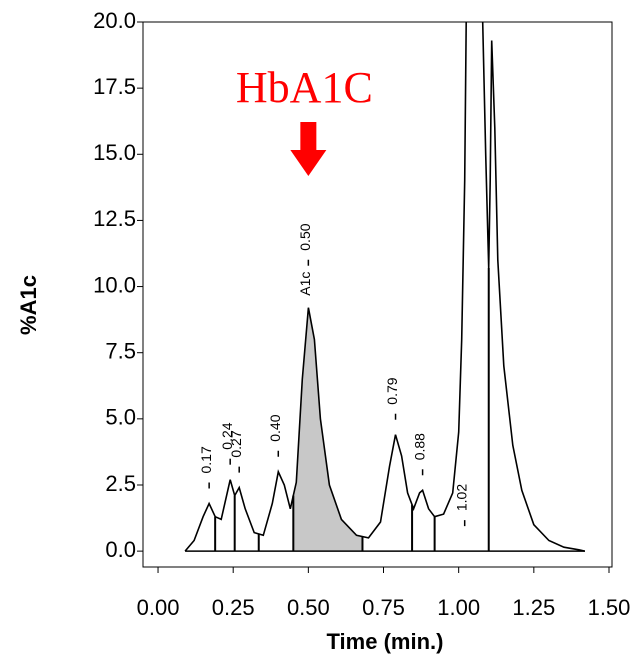  I want to click on y-tick-label: 17.5, so click(114, 86).